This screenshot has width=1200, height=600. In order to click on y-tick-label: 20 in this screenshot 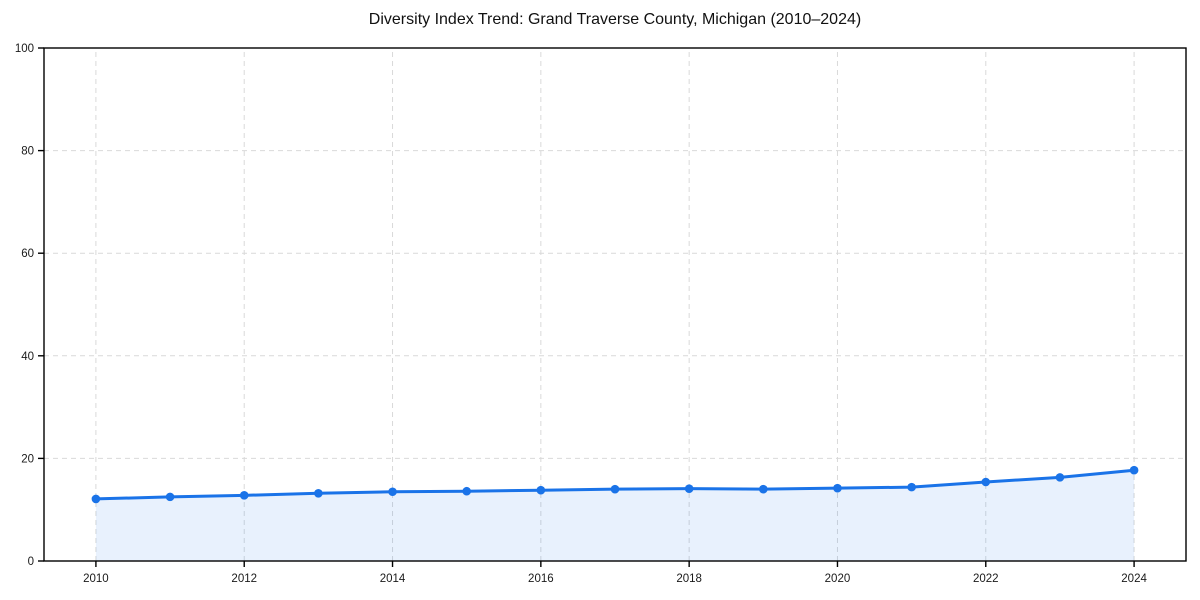, I will do `click(27, 459)`.